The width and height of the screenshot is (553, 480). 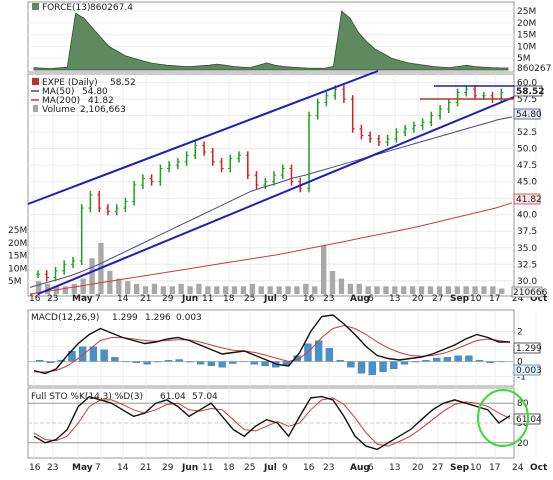 I want to click on ma50-badge: 54.80, so click(x=529, y=115).